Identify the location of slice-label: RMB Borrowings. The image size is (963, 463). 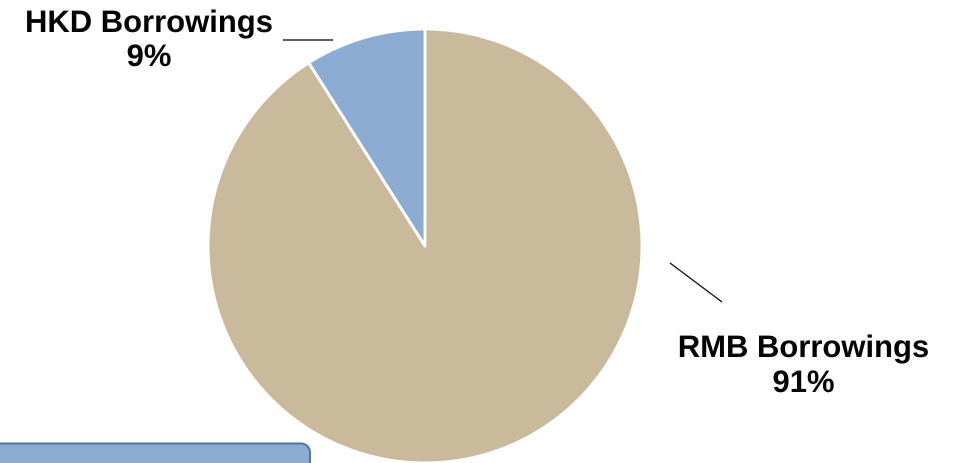
(804, 349).